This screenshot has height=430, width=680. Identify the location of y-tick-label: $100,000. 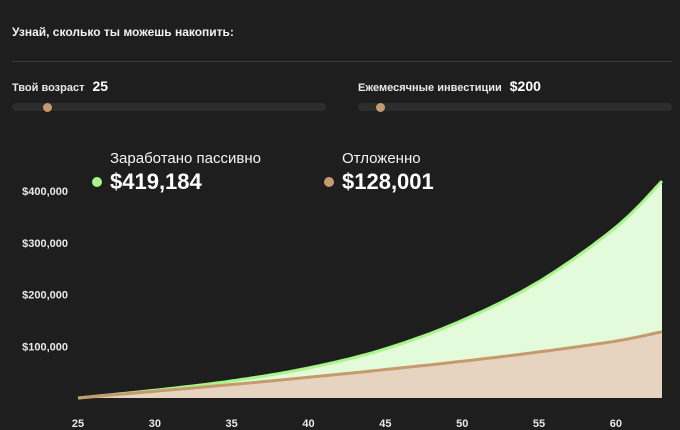
(45, 347).